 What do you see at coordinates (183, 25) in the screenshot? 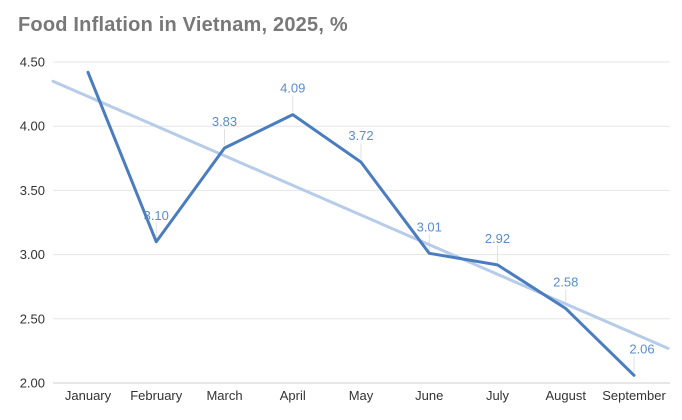
I see `chart-title: Food Inflation in Vietnam, 2025, %` at bounding box center [183, 25].